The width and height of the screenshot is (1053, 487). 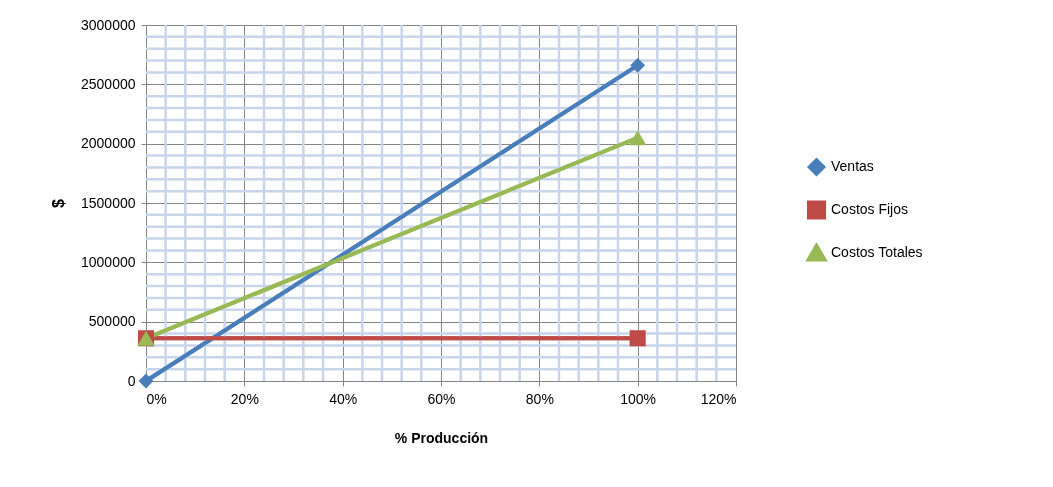 What do you see at coordinates (108, 83) in the screenshot?
I see `y-tick-label: 2500000` at bounding box center [108, 83].